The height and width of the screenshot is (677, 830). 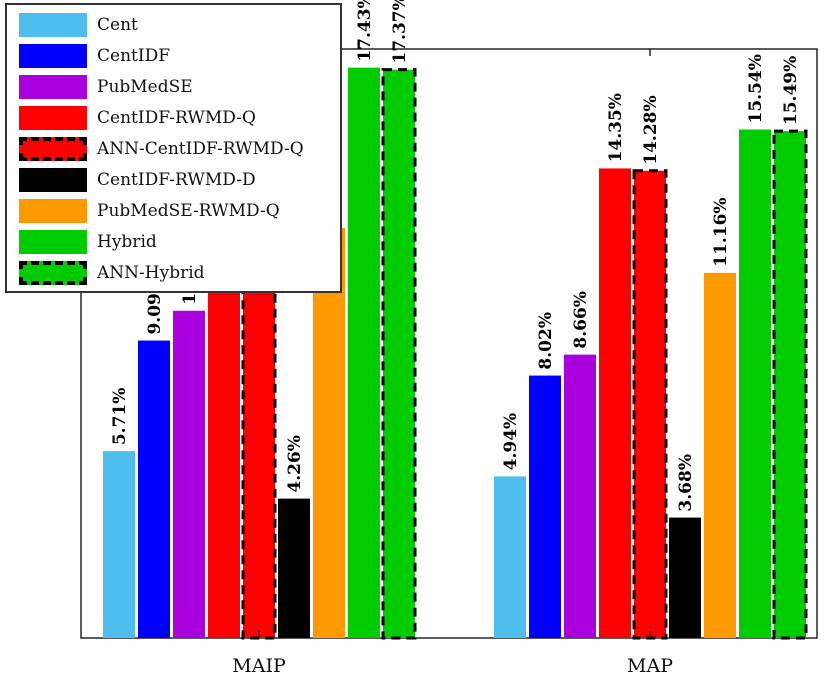 I want to click on x-tick-label-map: MAP, so click(x=650, y=666).